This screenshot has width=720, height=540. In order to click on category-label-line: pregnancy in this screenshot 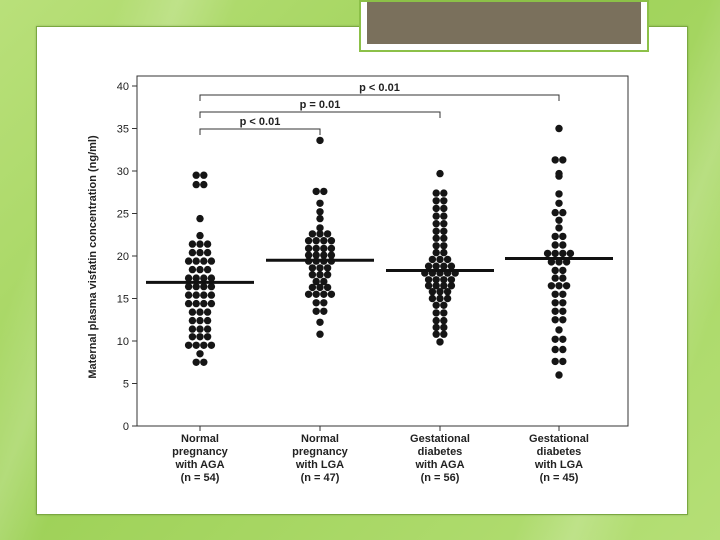, I will do `click(200, 452)`.